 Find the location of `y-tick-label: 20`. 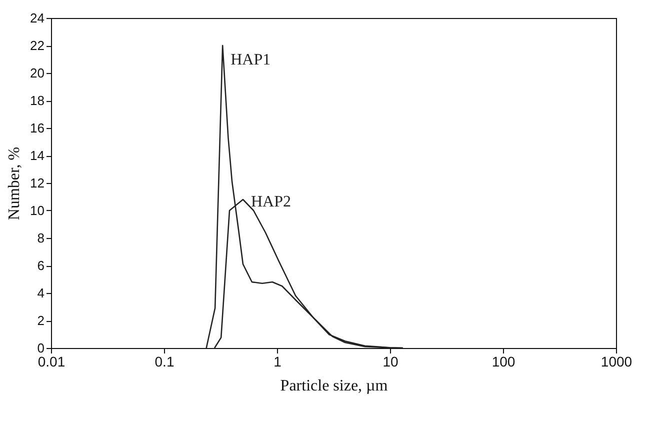

y-tick-label: 20 is located at coordinates (37, 73).